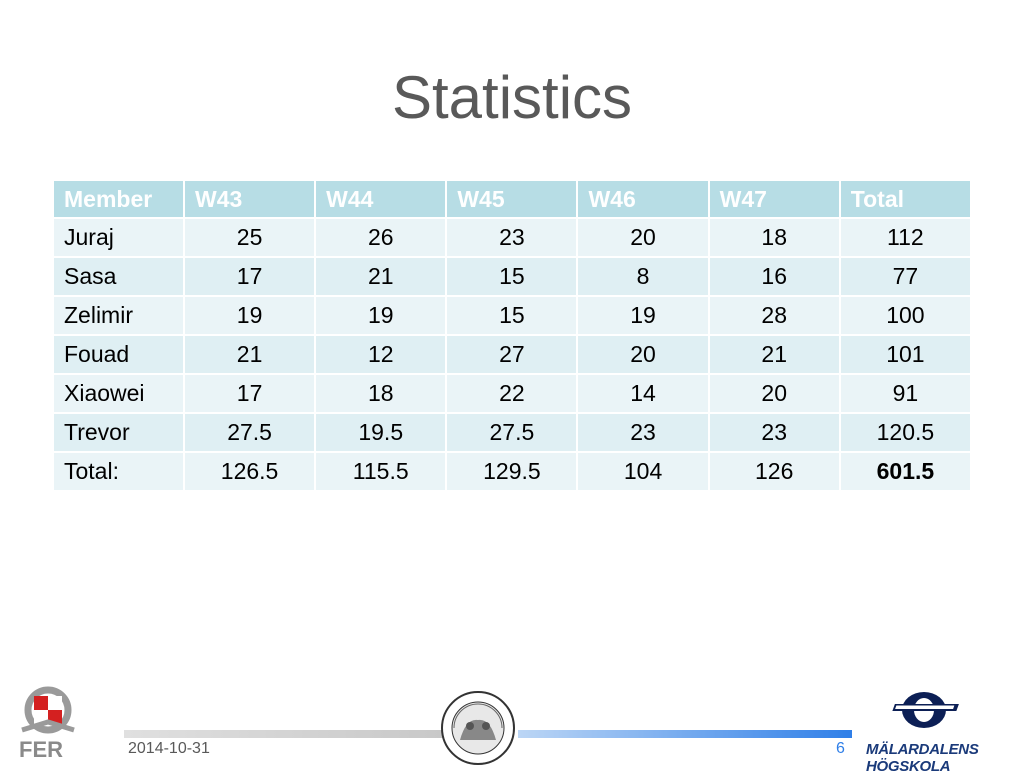 Image resolution: width=1024 pixels, height=775 pixels. Describe the element at coordinates (47, 723) in the screenshot. I see `fer-logo: FER` at that location.